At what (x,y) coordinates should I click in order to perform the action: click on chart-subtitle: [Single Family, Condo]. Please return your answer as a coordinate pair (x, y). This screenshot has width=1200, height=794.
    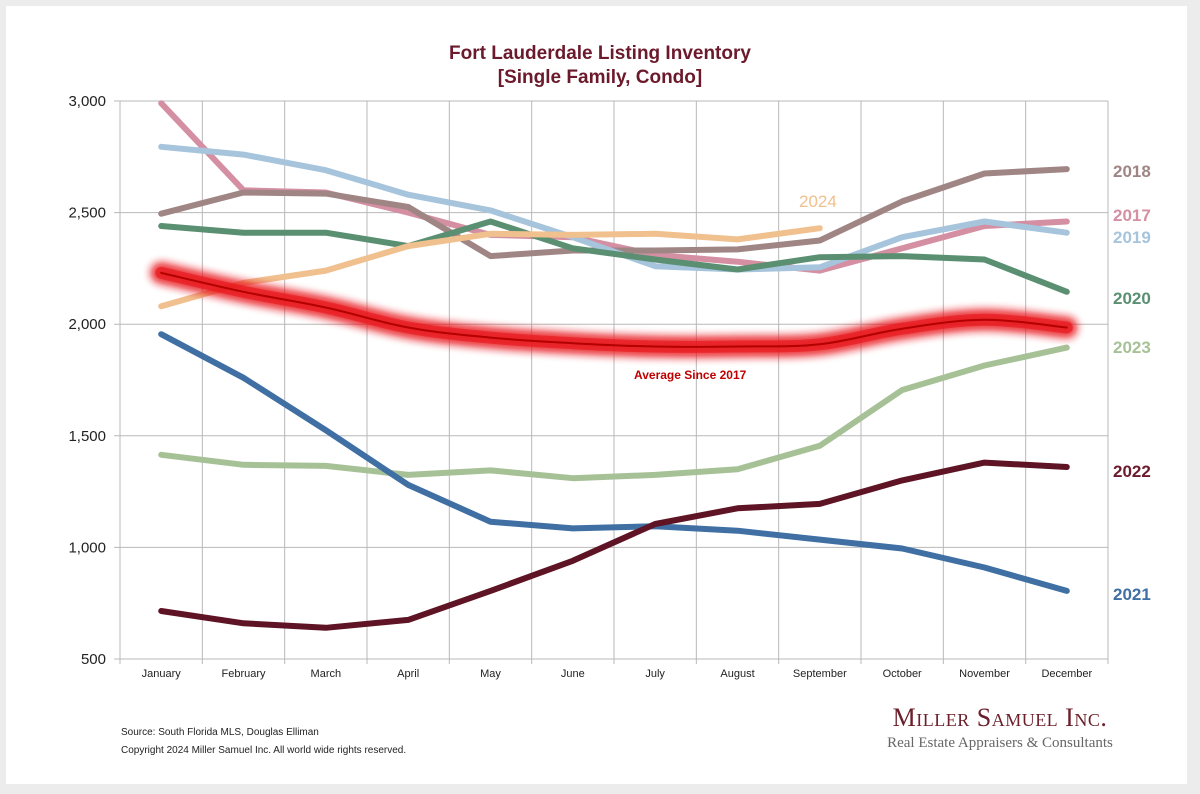
    Looking at the image, I should click on (600, 77).